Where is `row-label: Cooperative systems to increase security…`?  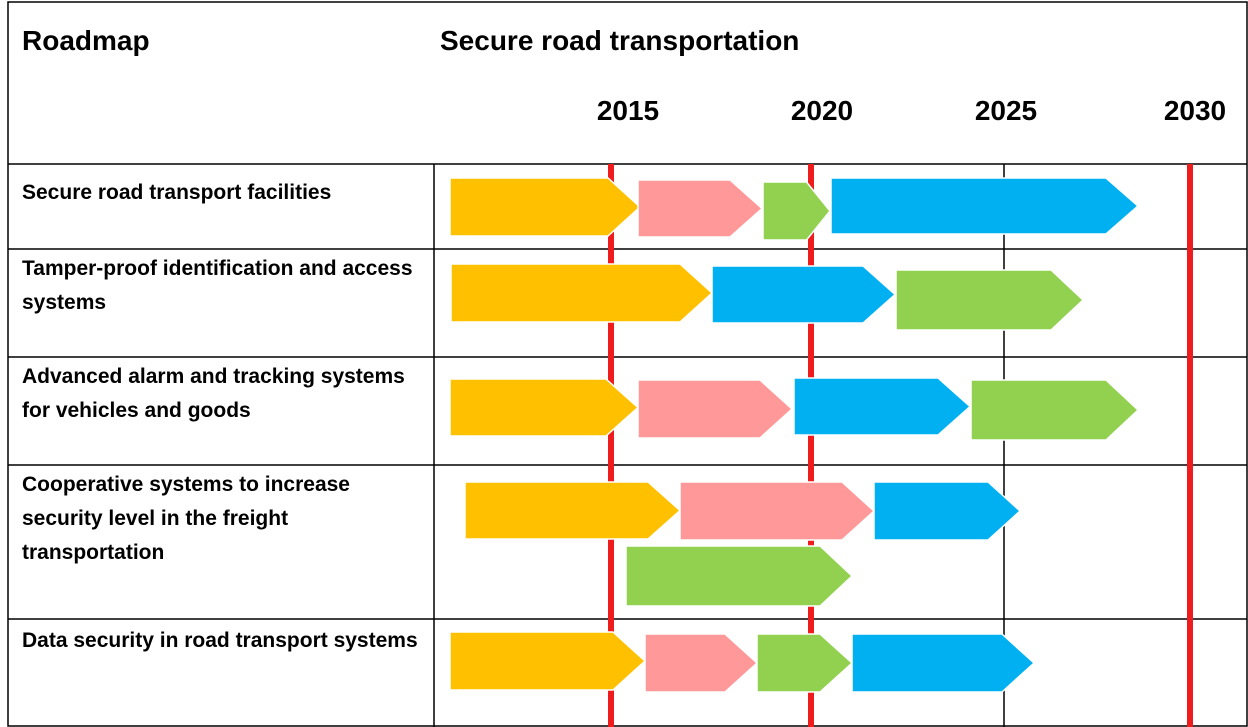 row-label: Cooperative systems to increase security… is located at coordinates (186, 518).